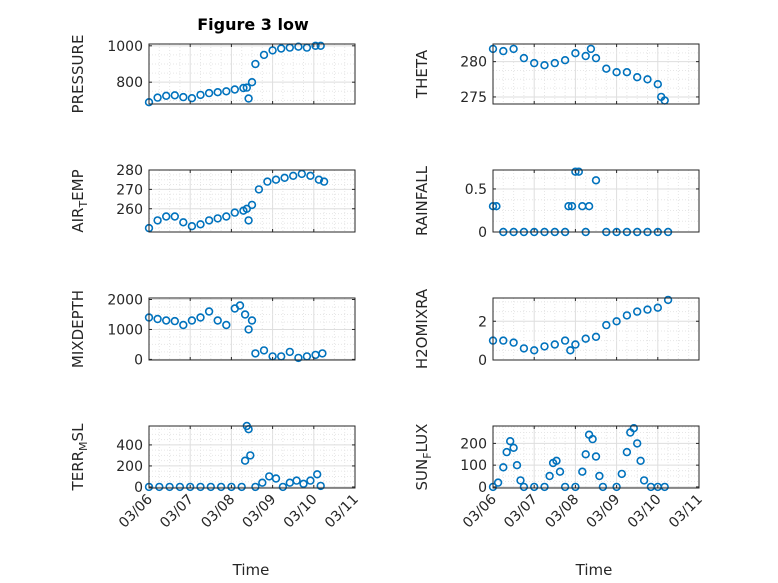  I want to click on x-axis-label-right: Time, so click(594, 570).